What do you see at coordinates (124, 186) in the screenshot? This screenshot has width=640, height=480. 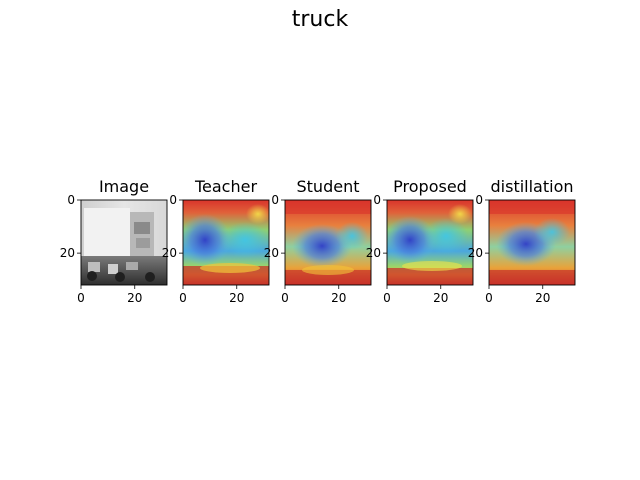 I see `panel-title-image: Image` at bounding box center [124, 186].